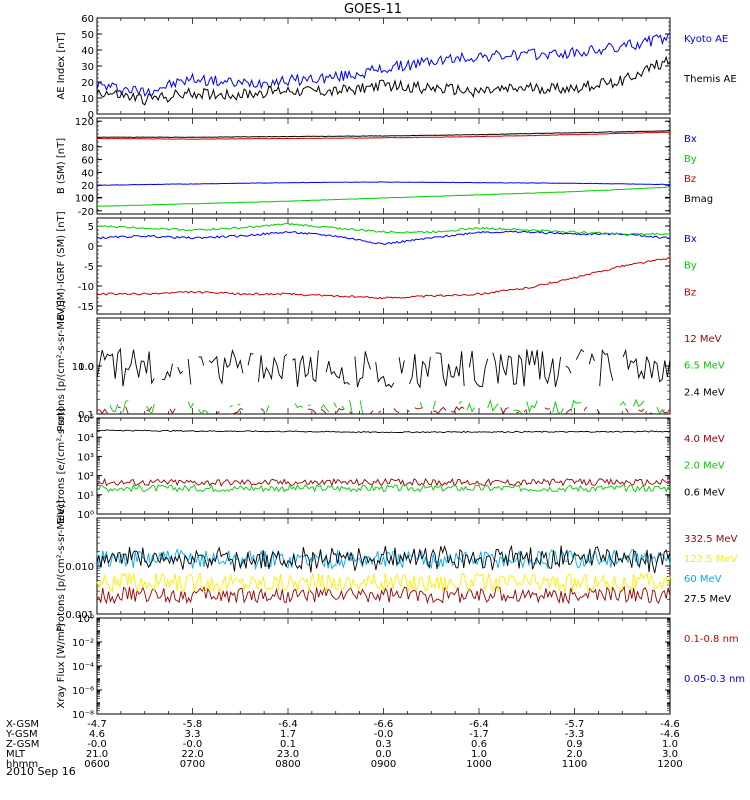 The width and height of the screenshot is (750, 800). What do you see at coordinates (383, 559) in the screenshot?
I see `series-60-mev` at bounding box center [383, 559].